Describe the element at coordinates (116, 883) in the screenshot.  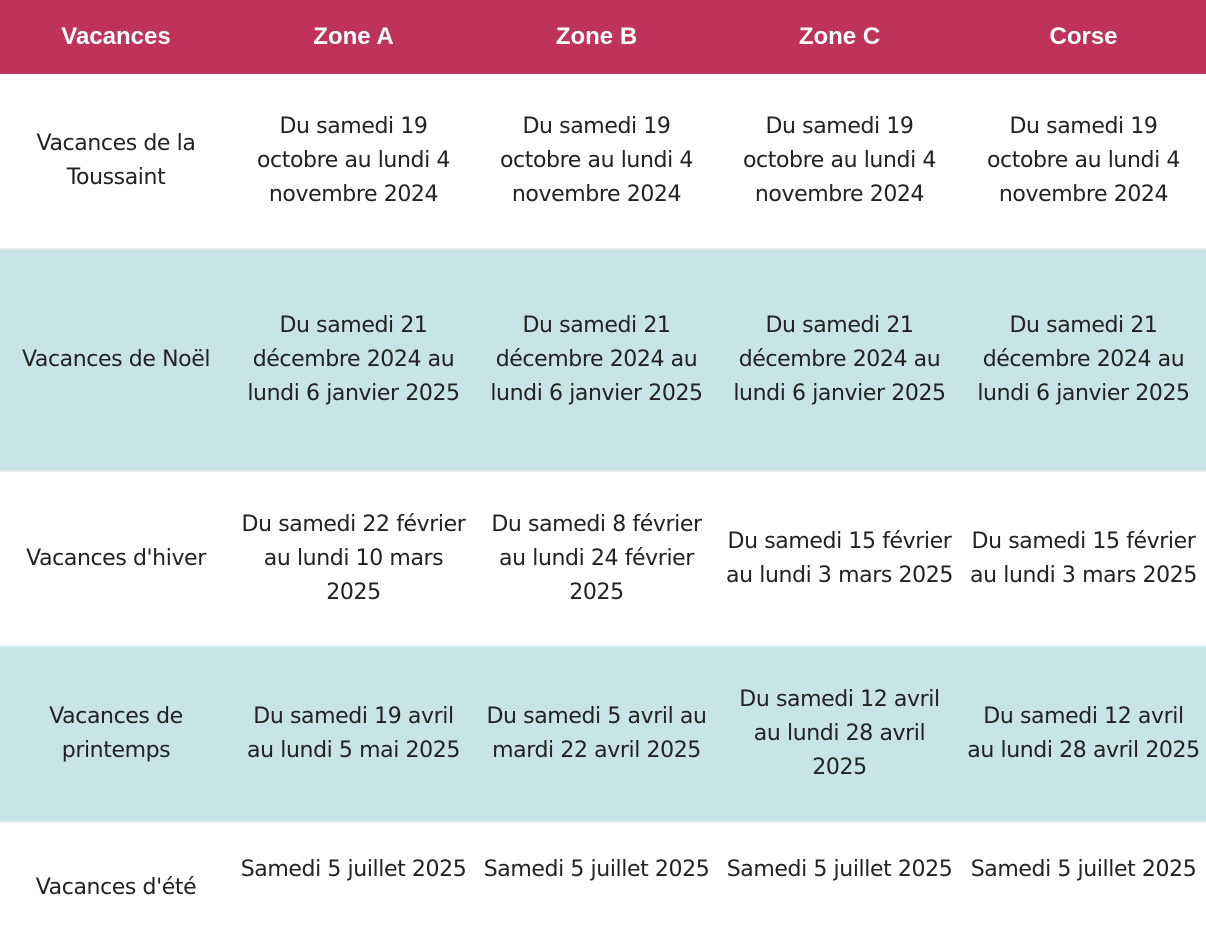
I see `row-label: Vacances d'été` at that location.